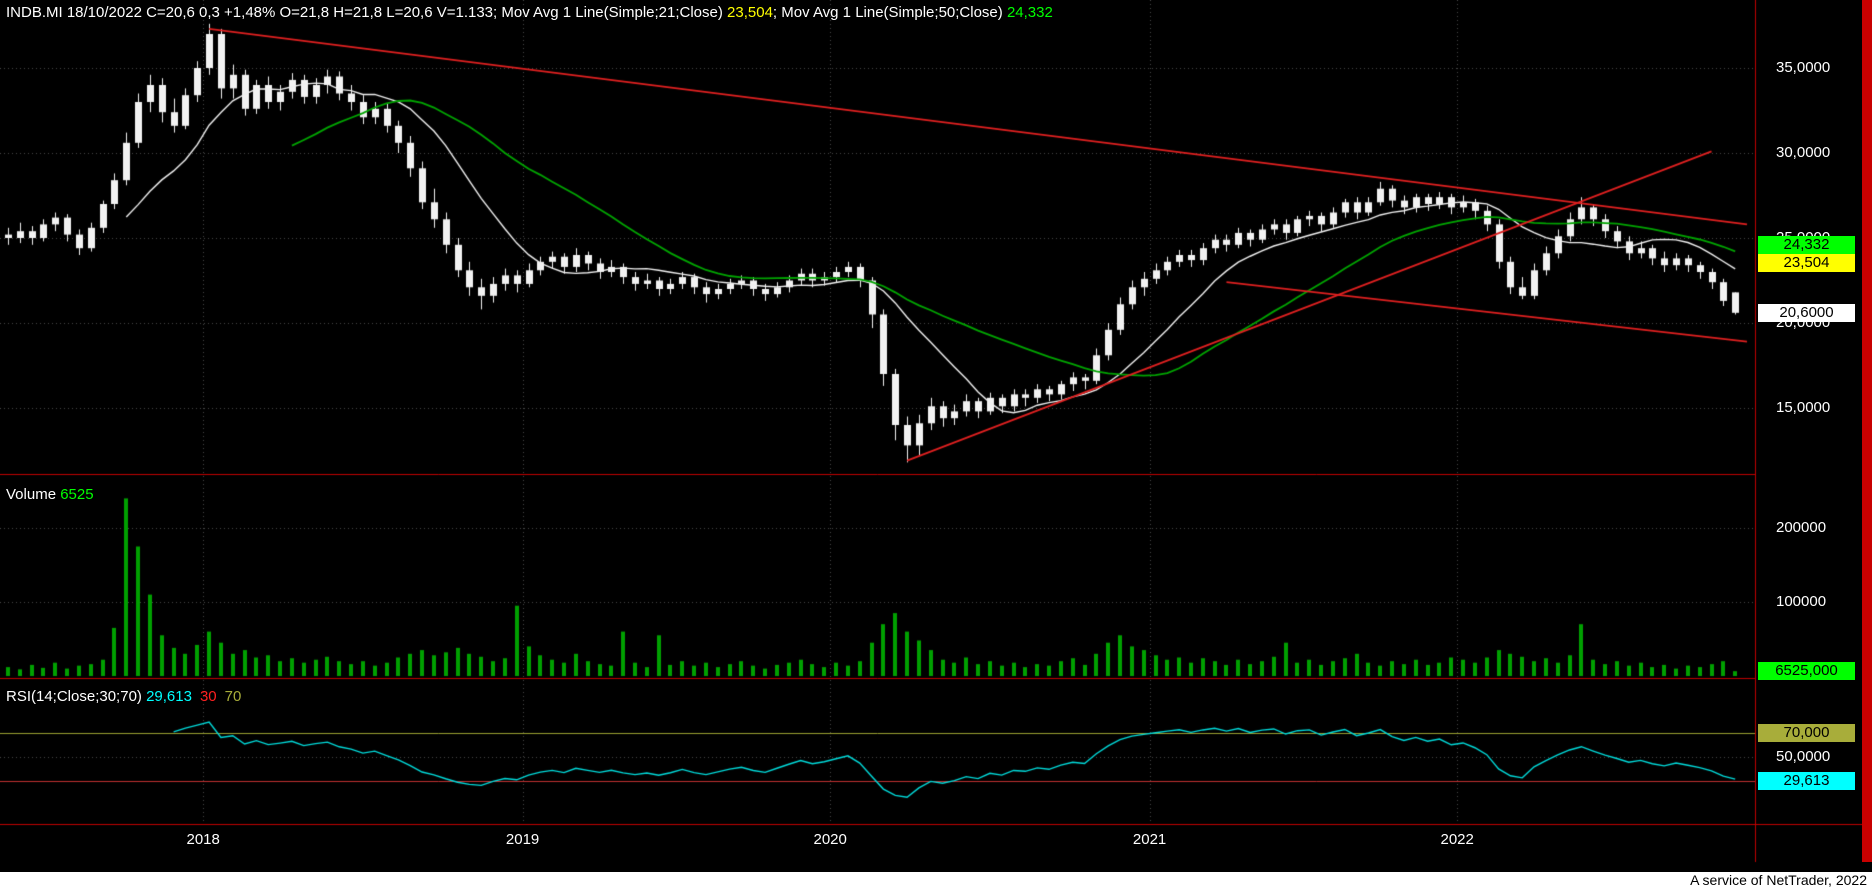  What do you see at coordinates (233, 696) in the screenshot?
I see `rsi-overbought-level: 70` at bounding box center [233, 696].